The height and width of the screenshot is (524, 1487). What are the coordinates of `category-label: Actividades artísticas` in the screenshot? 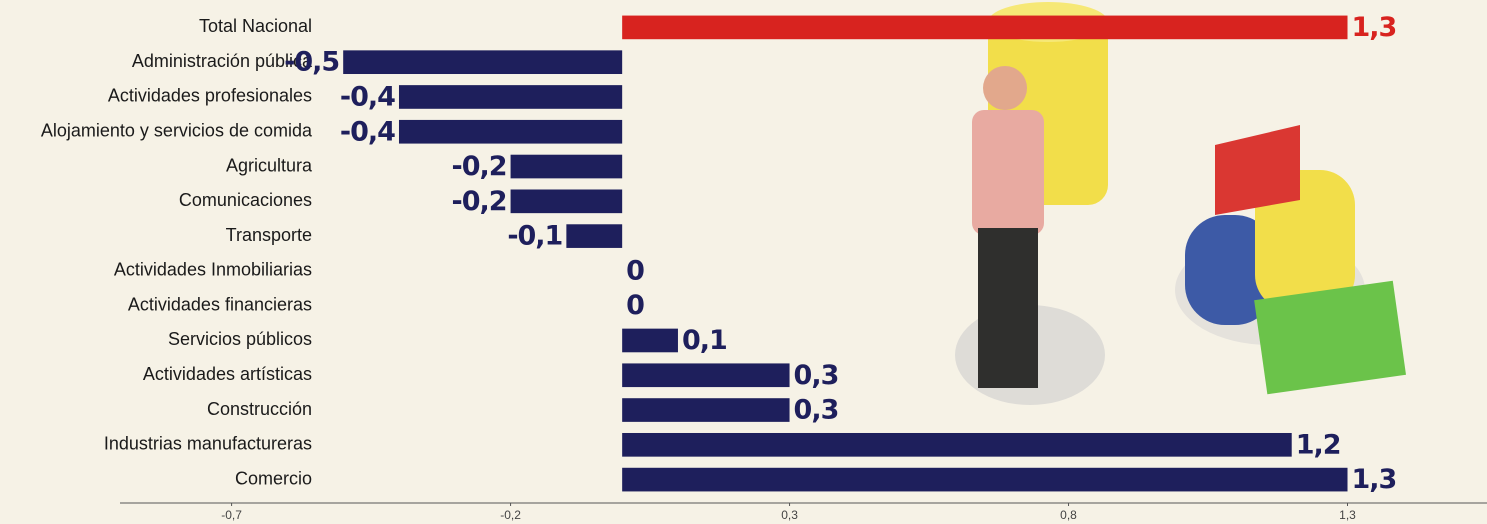 It's located at (227, 374).